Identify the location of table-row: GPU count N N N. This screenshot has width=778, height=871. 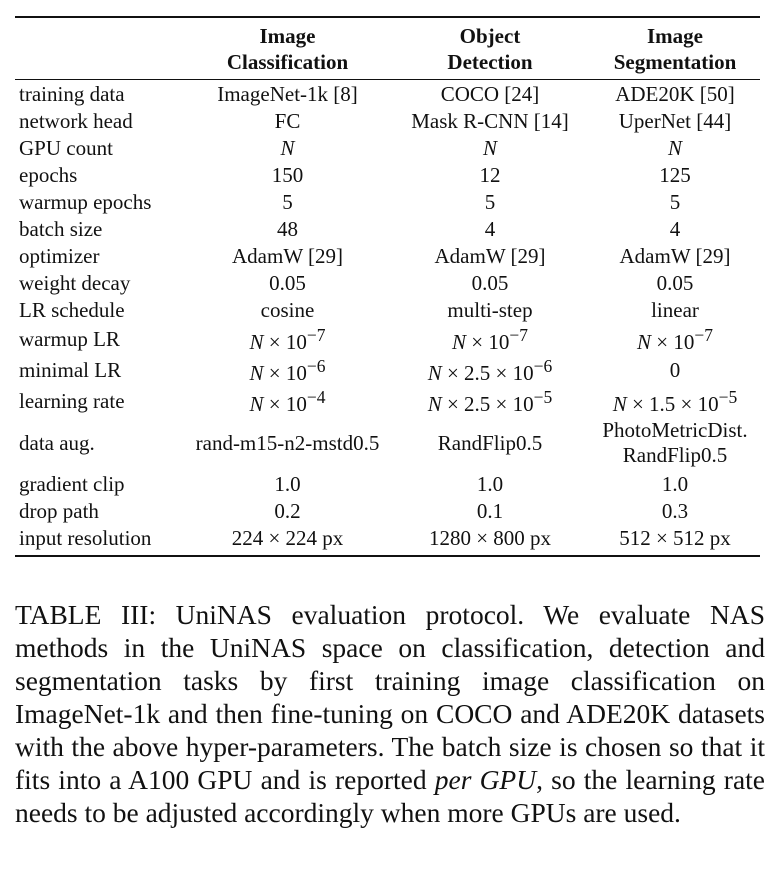
(387, 147).